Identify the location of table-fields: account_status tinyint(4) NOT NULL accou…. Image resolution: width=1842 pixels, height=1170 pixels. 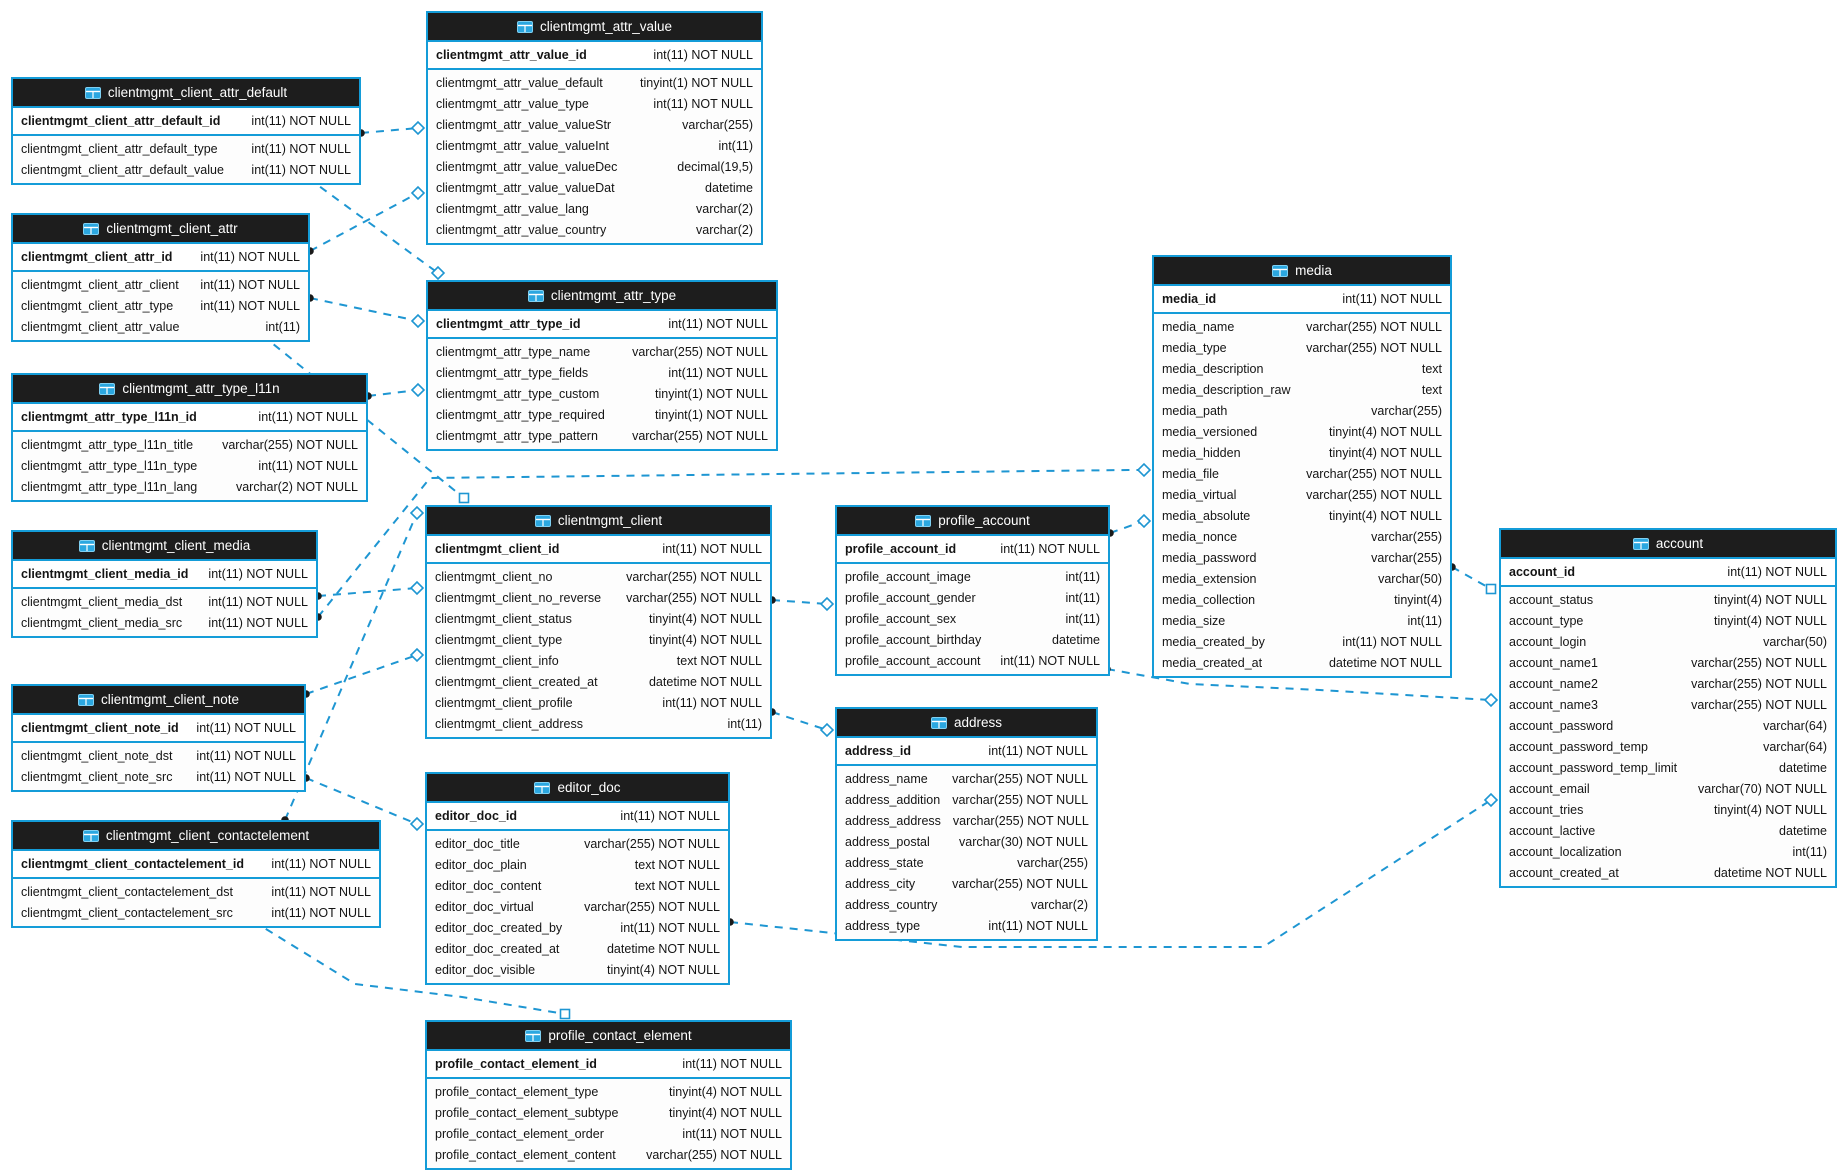
(1668, 736).